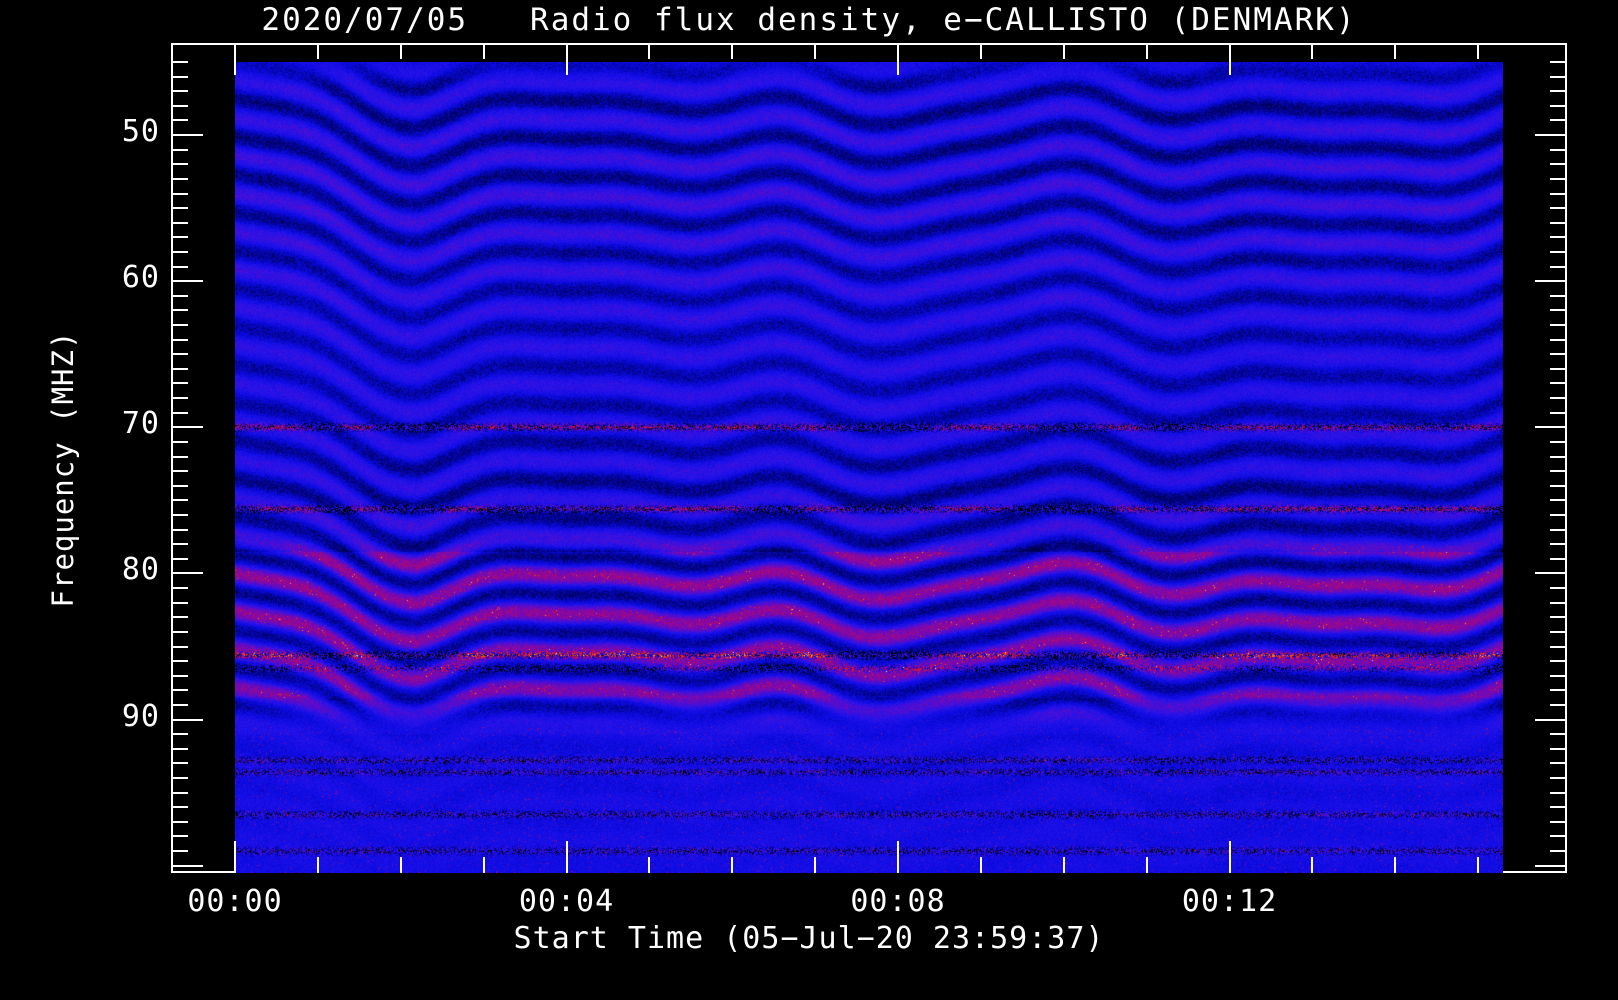 The height and width of the screenshot is (1000, 1618). Describe the element at coordinates (140, 424) in the screenshot. I see `y-tick-label-70: 70` at that location.